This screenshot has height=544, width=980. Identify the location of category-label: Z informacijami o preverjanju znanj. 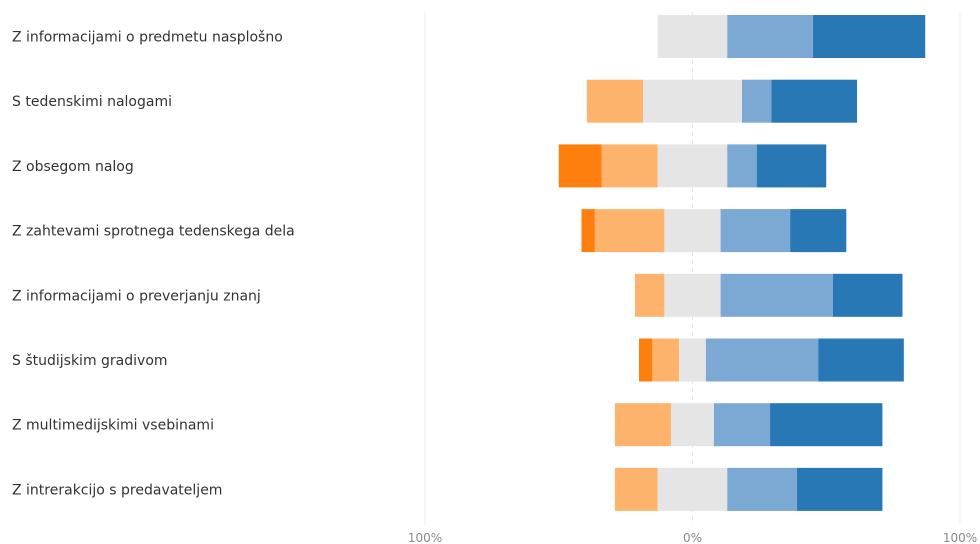
(136, 296).